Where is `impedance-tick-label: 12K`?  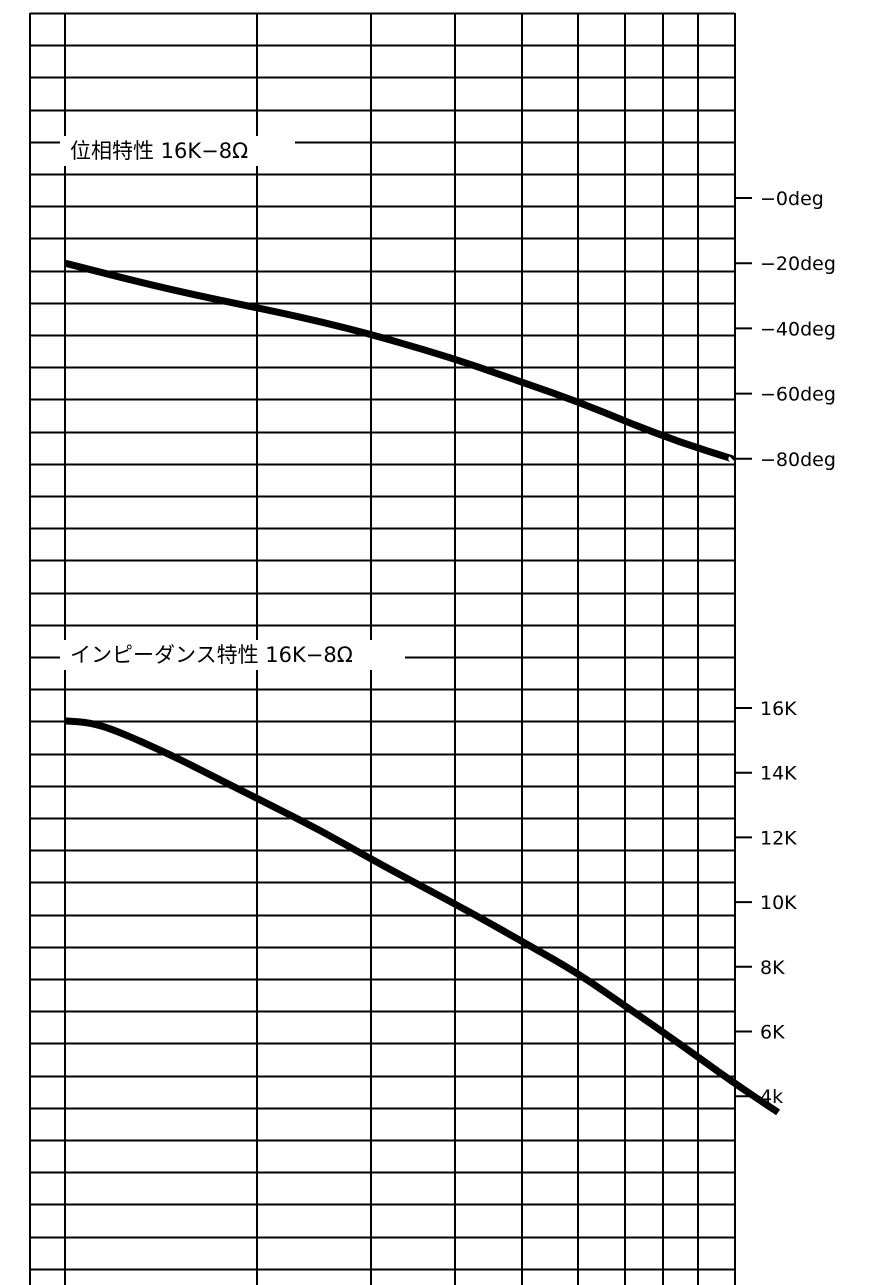
impedance-tick-label: 12K is located at coordinates (778, 838).